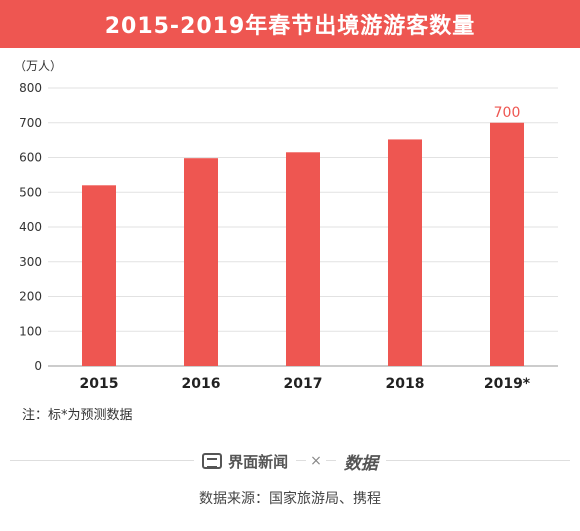 The height and width of the screenshot is (531, 580). Describe the element at coordinates (38, 66) in the screenshot. I see `y-axis-unit-label: （万人）` at that location.